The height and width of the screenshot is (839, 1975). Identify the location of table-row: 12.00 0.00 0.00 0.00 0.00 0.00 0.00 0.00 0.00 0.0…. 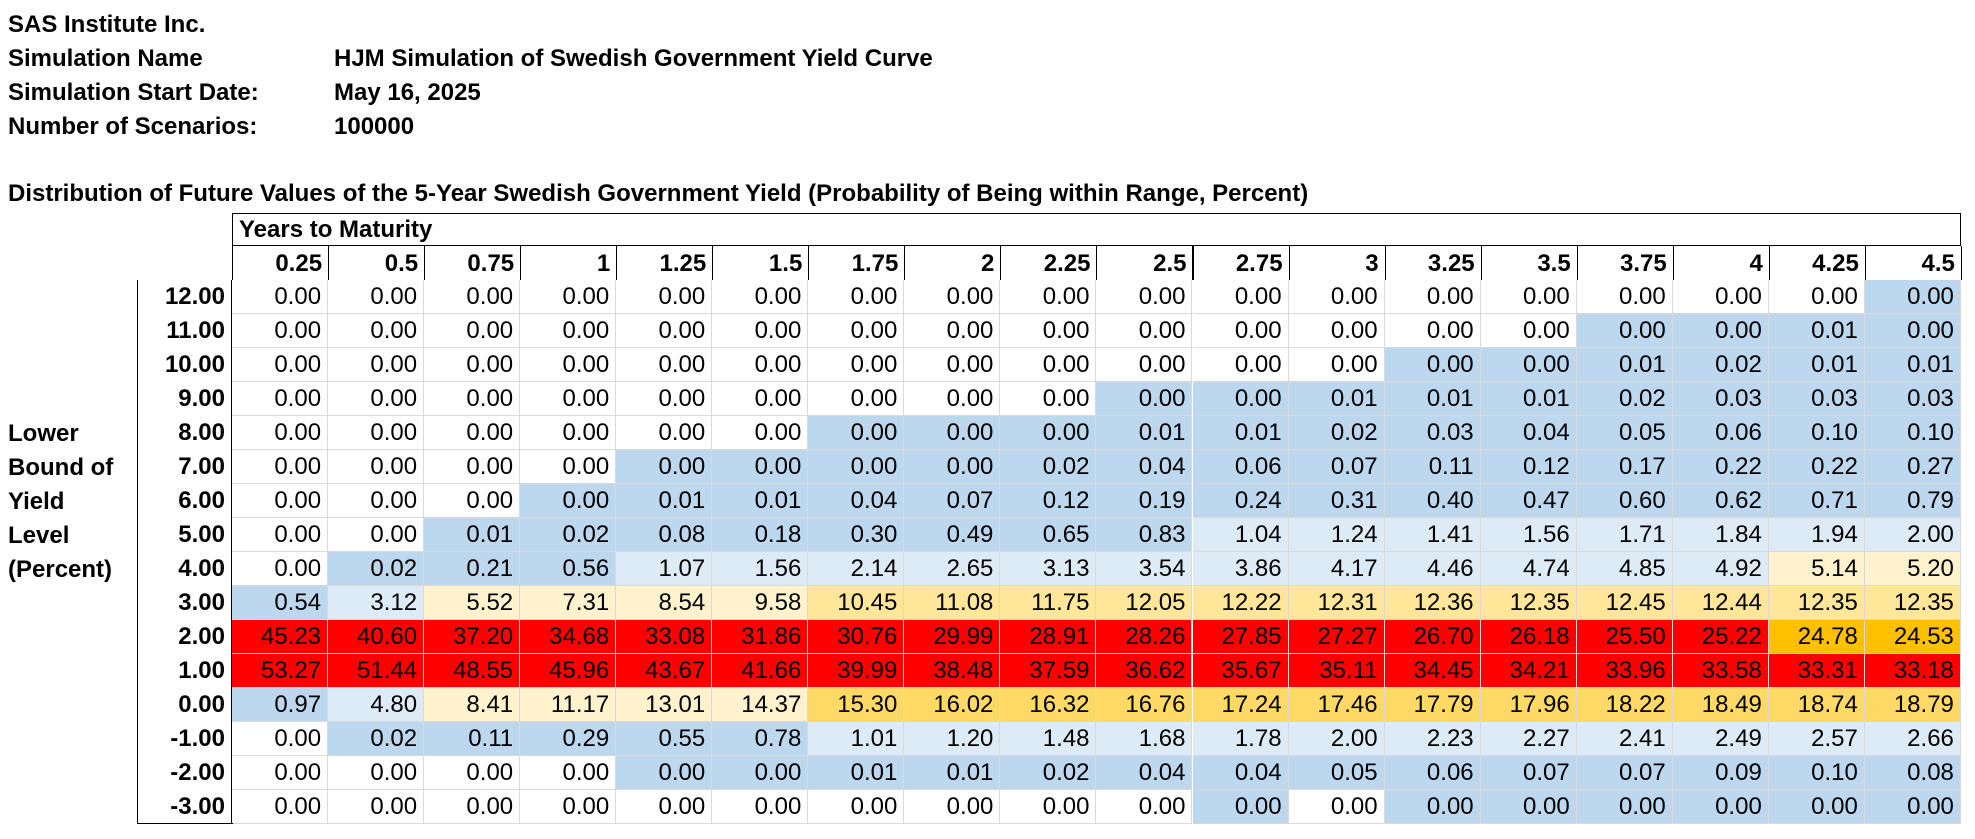
(1049, 297).